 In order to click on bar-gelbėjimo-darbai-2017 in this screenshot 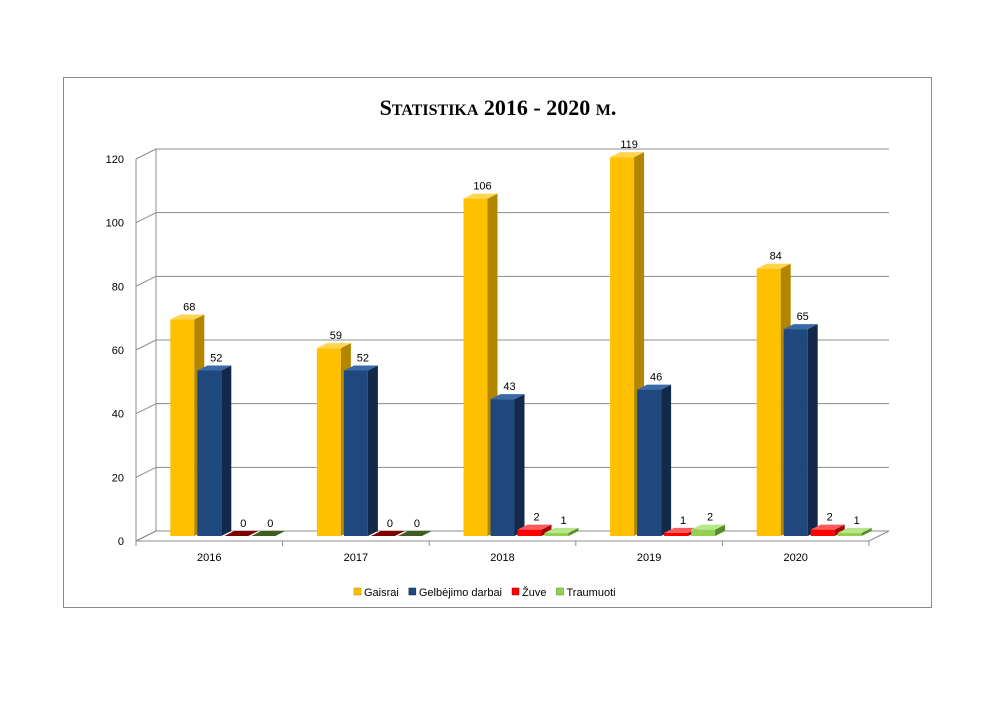, I will do `click(360, 450)`.